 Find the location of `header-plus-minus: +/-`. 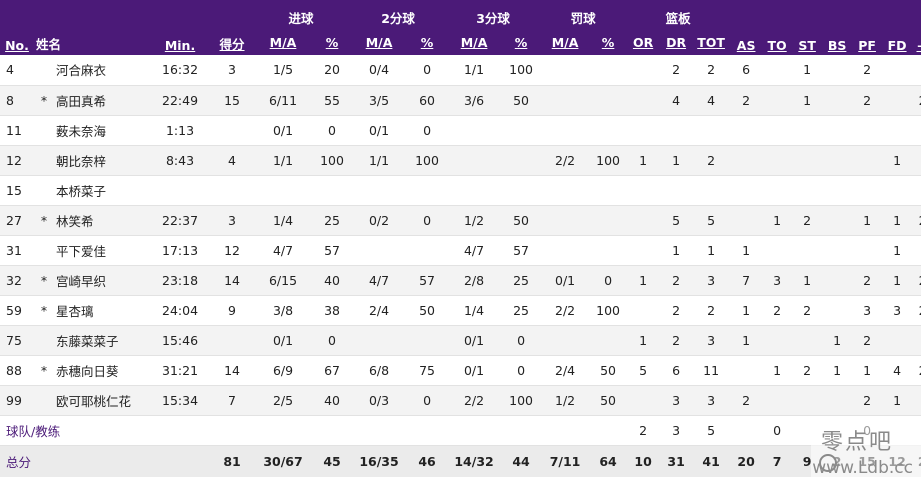

header-plus-minus: +/- is located at coordinates (916, 27).